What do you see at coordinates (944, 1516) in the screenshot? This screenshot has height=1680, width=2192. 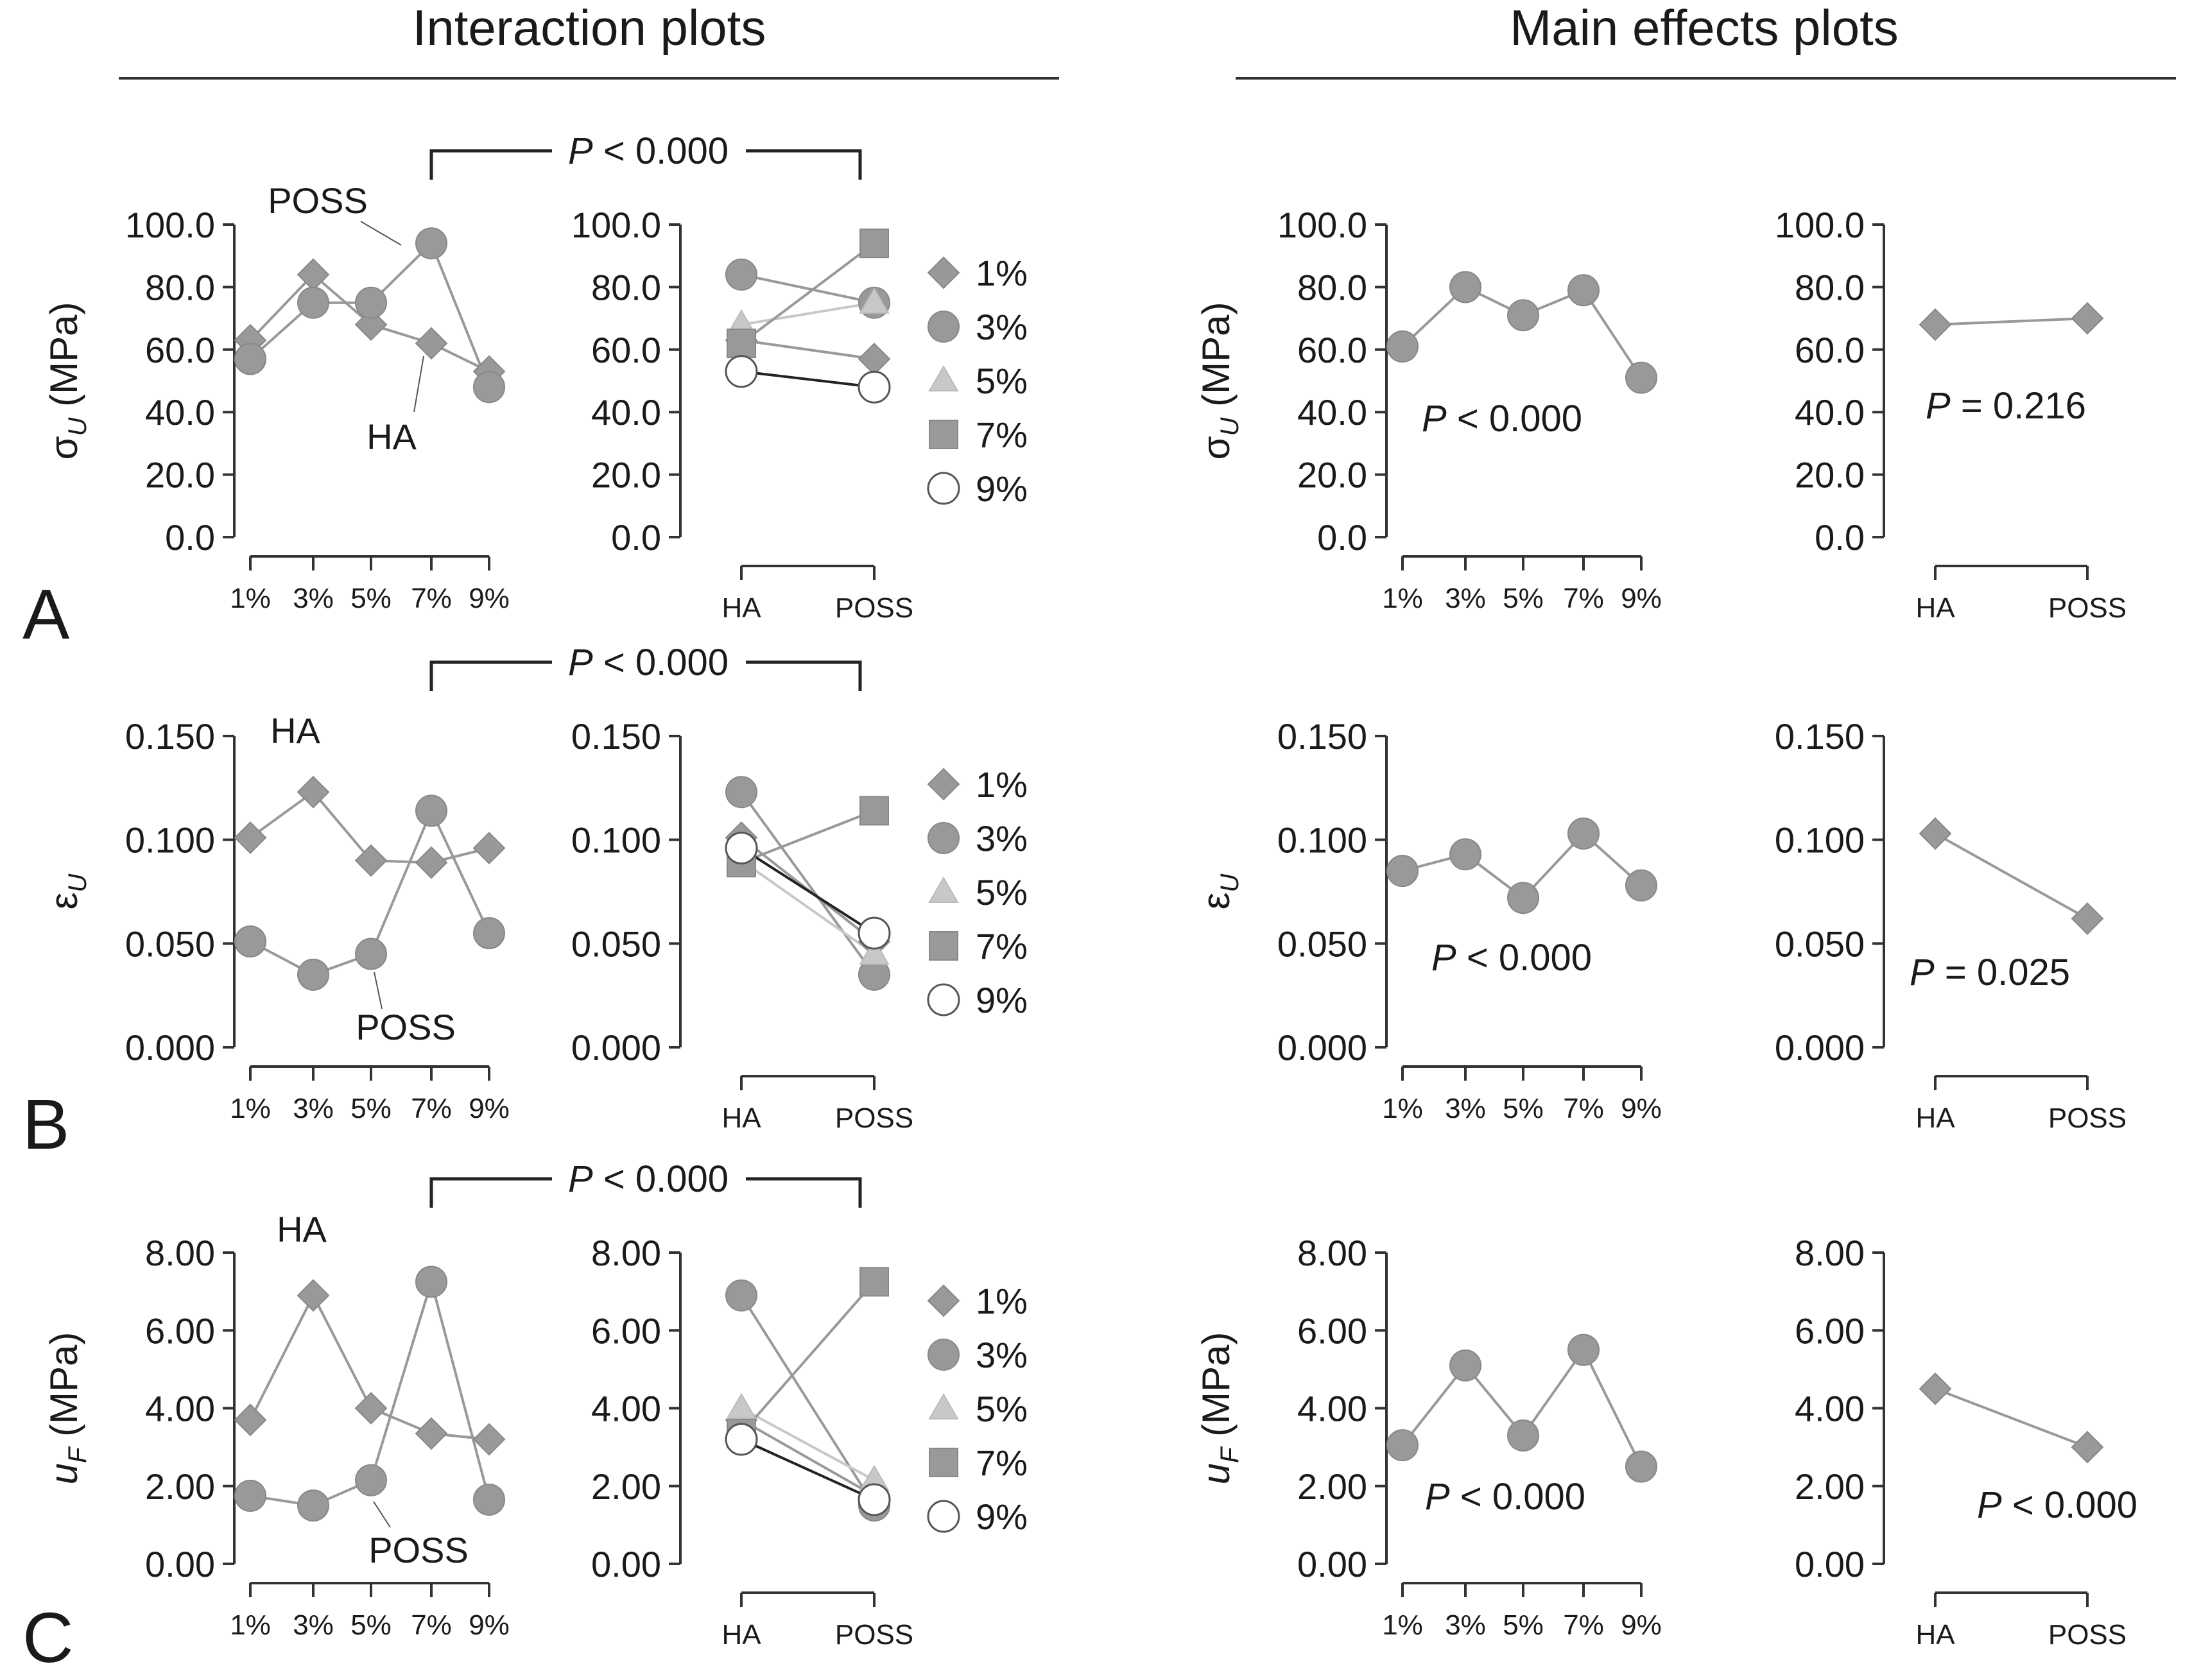 I see `legend-marker-9%` at bounding box center [944, 1516].